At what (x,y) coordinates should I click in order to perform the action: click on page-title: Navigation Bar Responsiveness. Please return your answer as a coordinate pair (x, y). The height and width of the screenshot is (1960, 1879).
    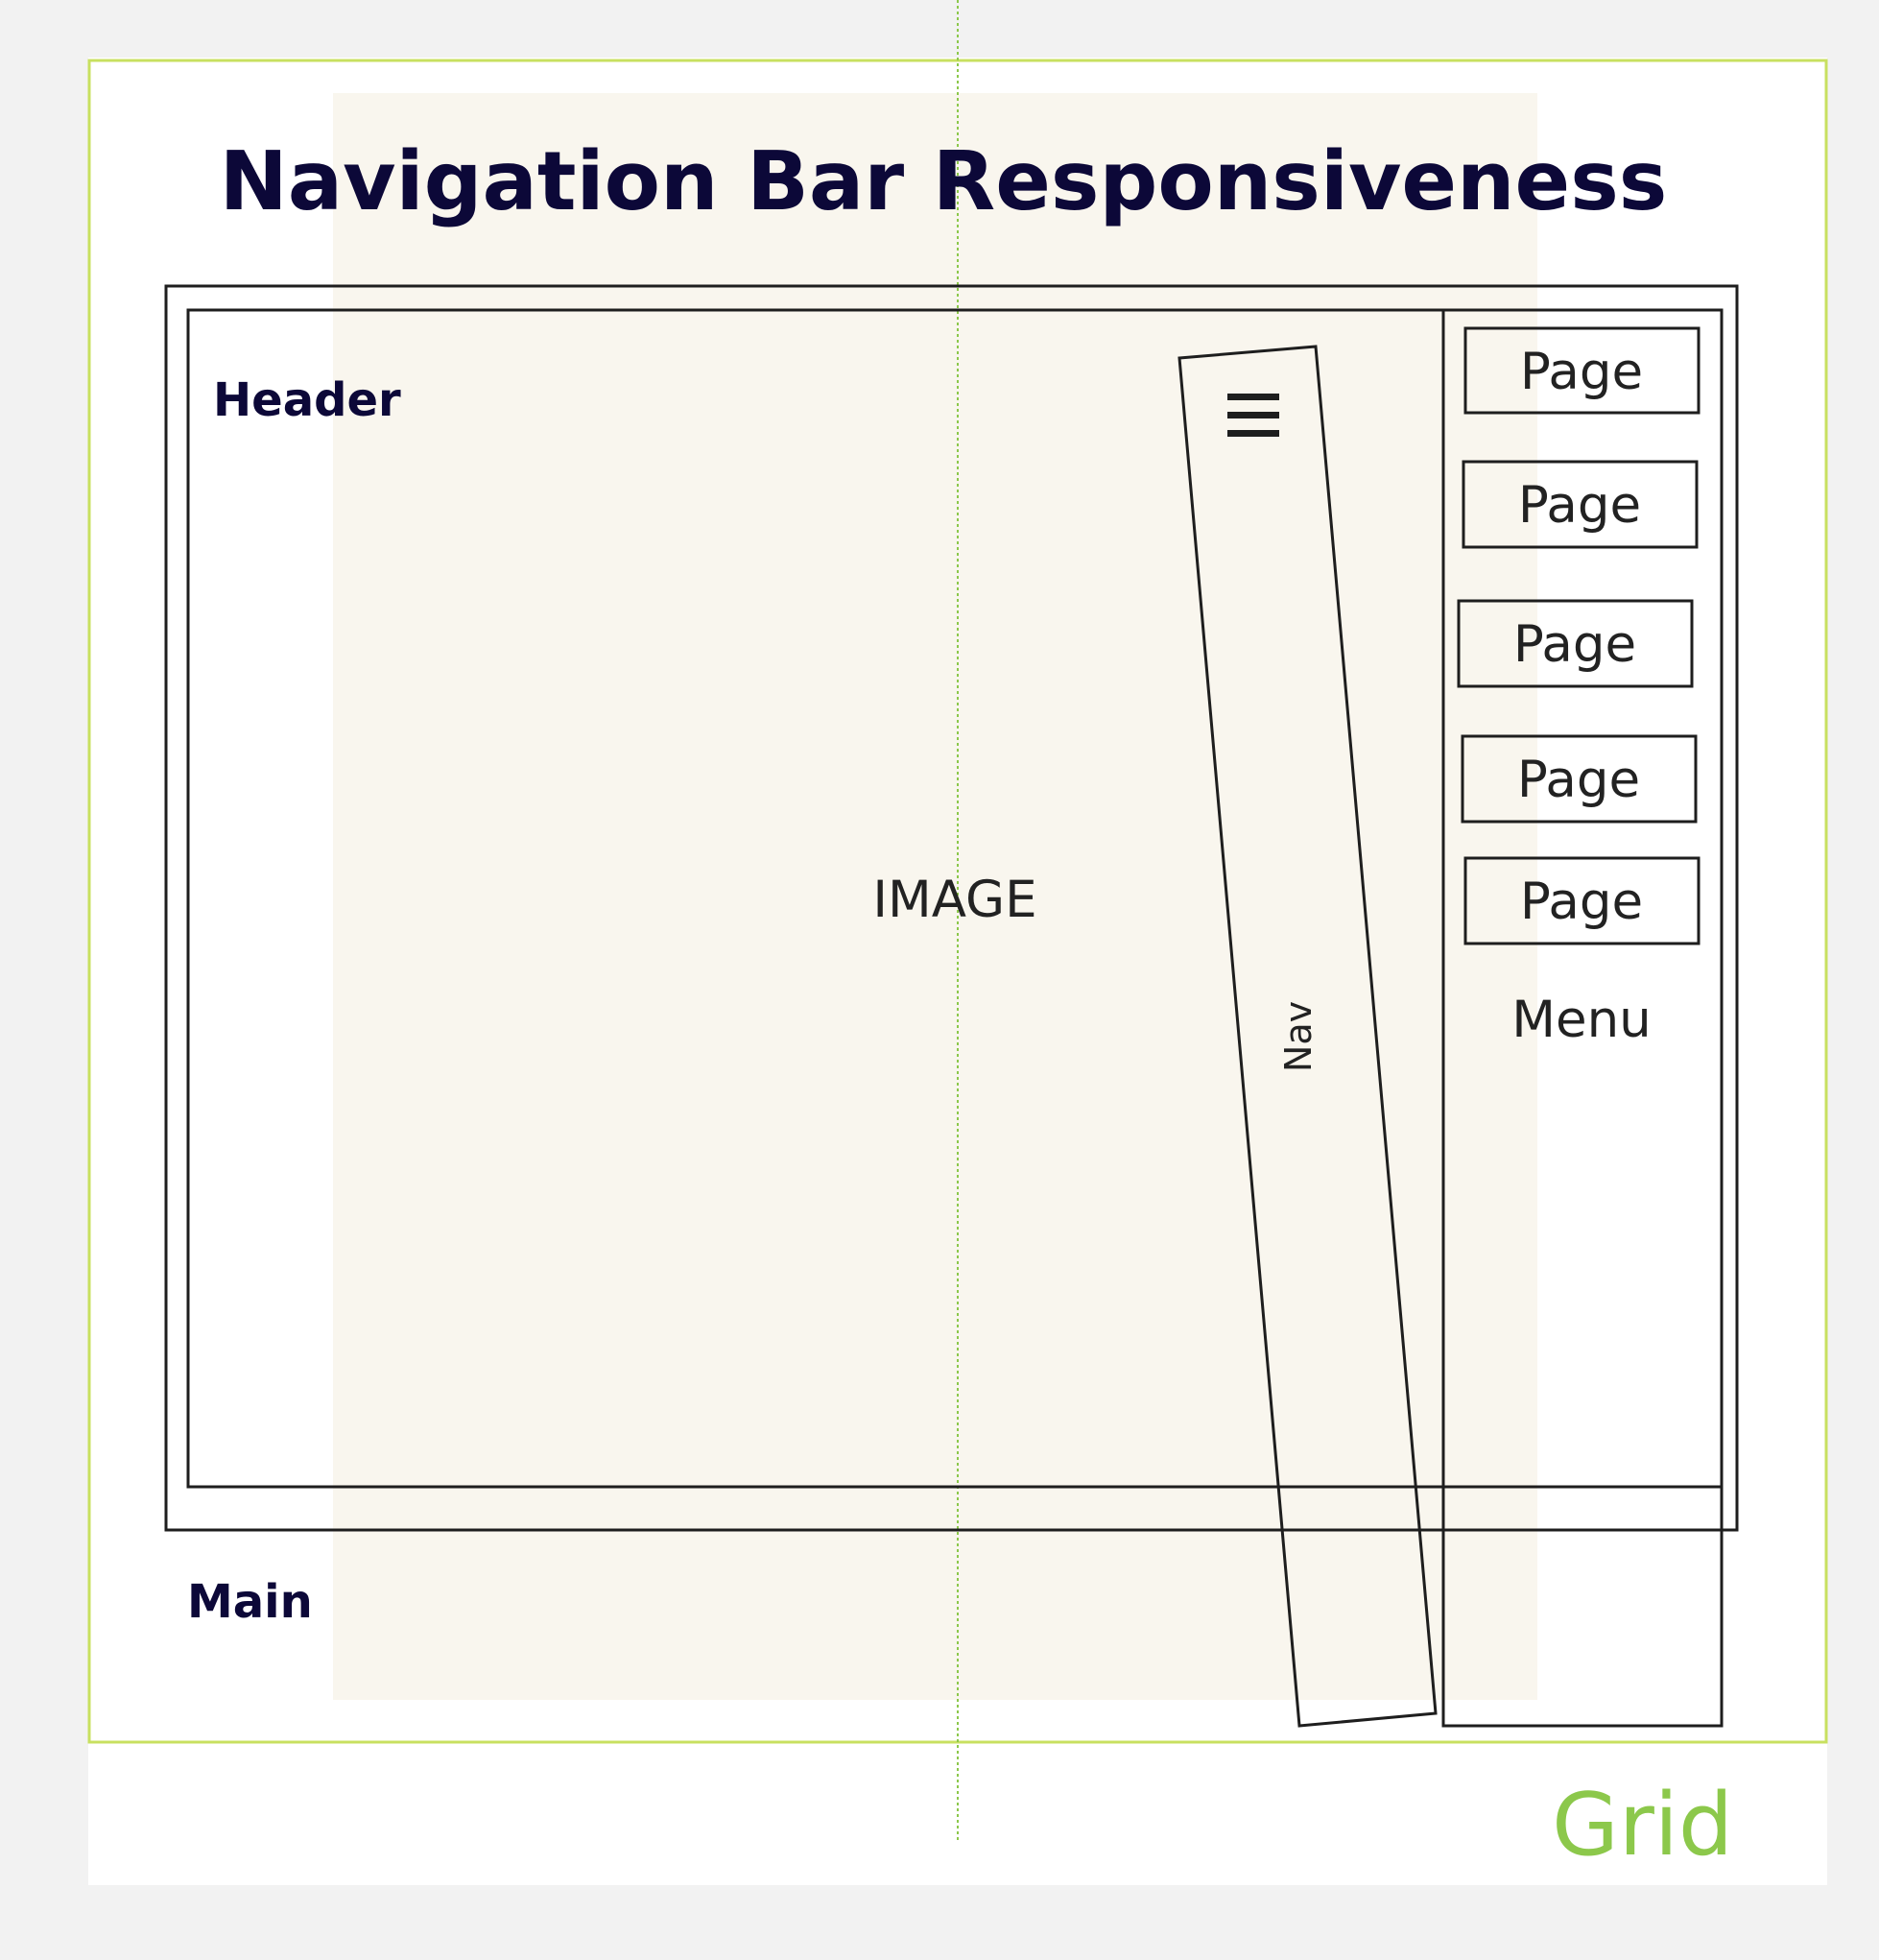
    Looking at the image, I should click on (944, 181).